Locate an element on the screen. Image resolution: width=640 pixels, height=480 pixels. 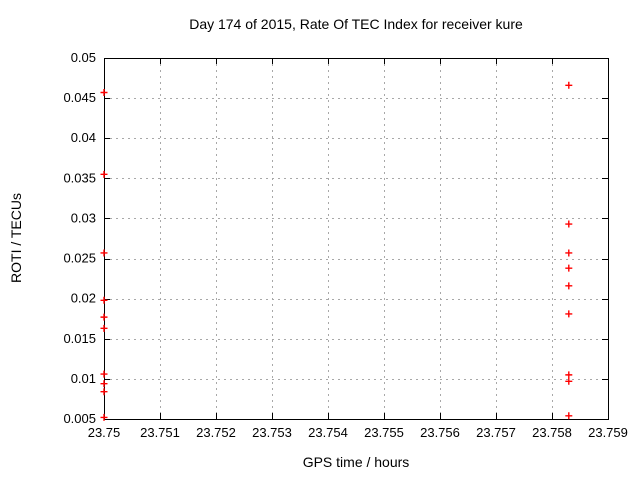
x-tick-label: 23.759 is located at coordinates (608, 432).